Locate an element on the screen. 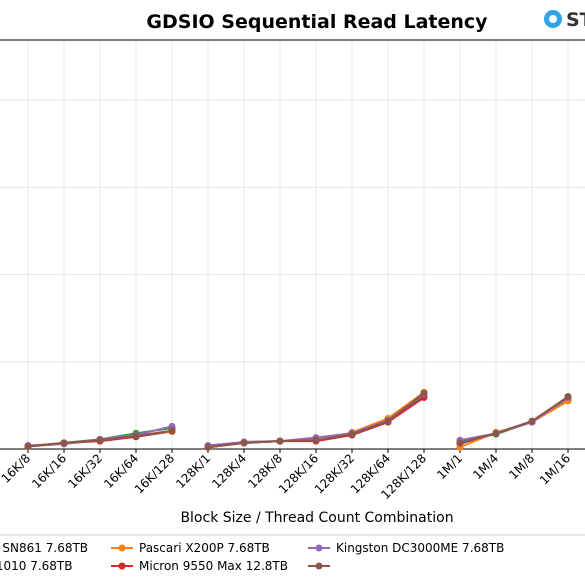 Image resolution: width=585 pixels, height=585 pixels. legend-box is located at coordinates (292, 559).